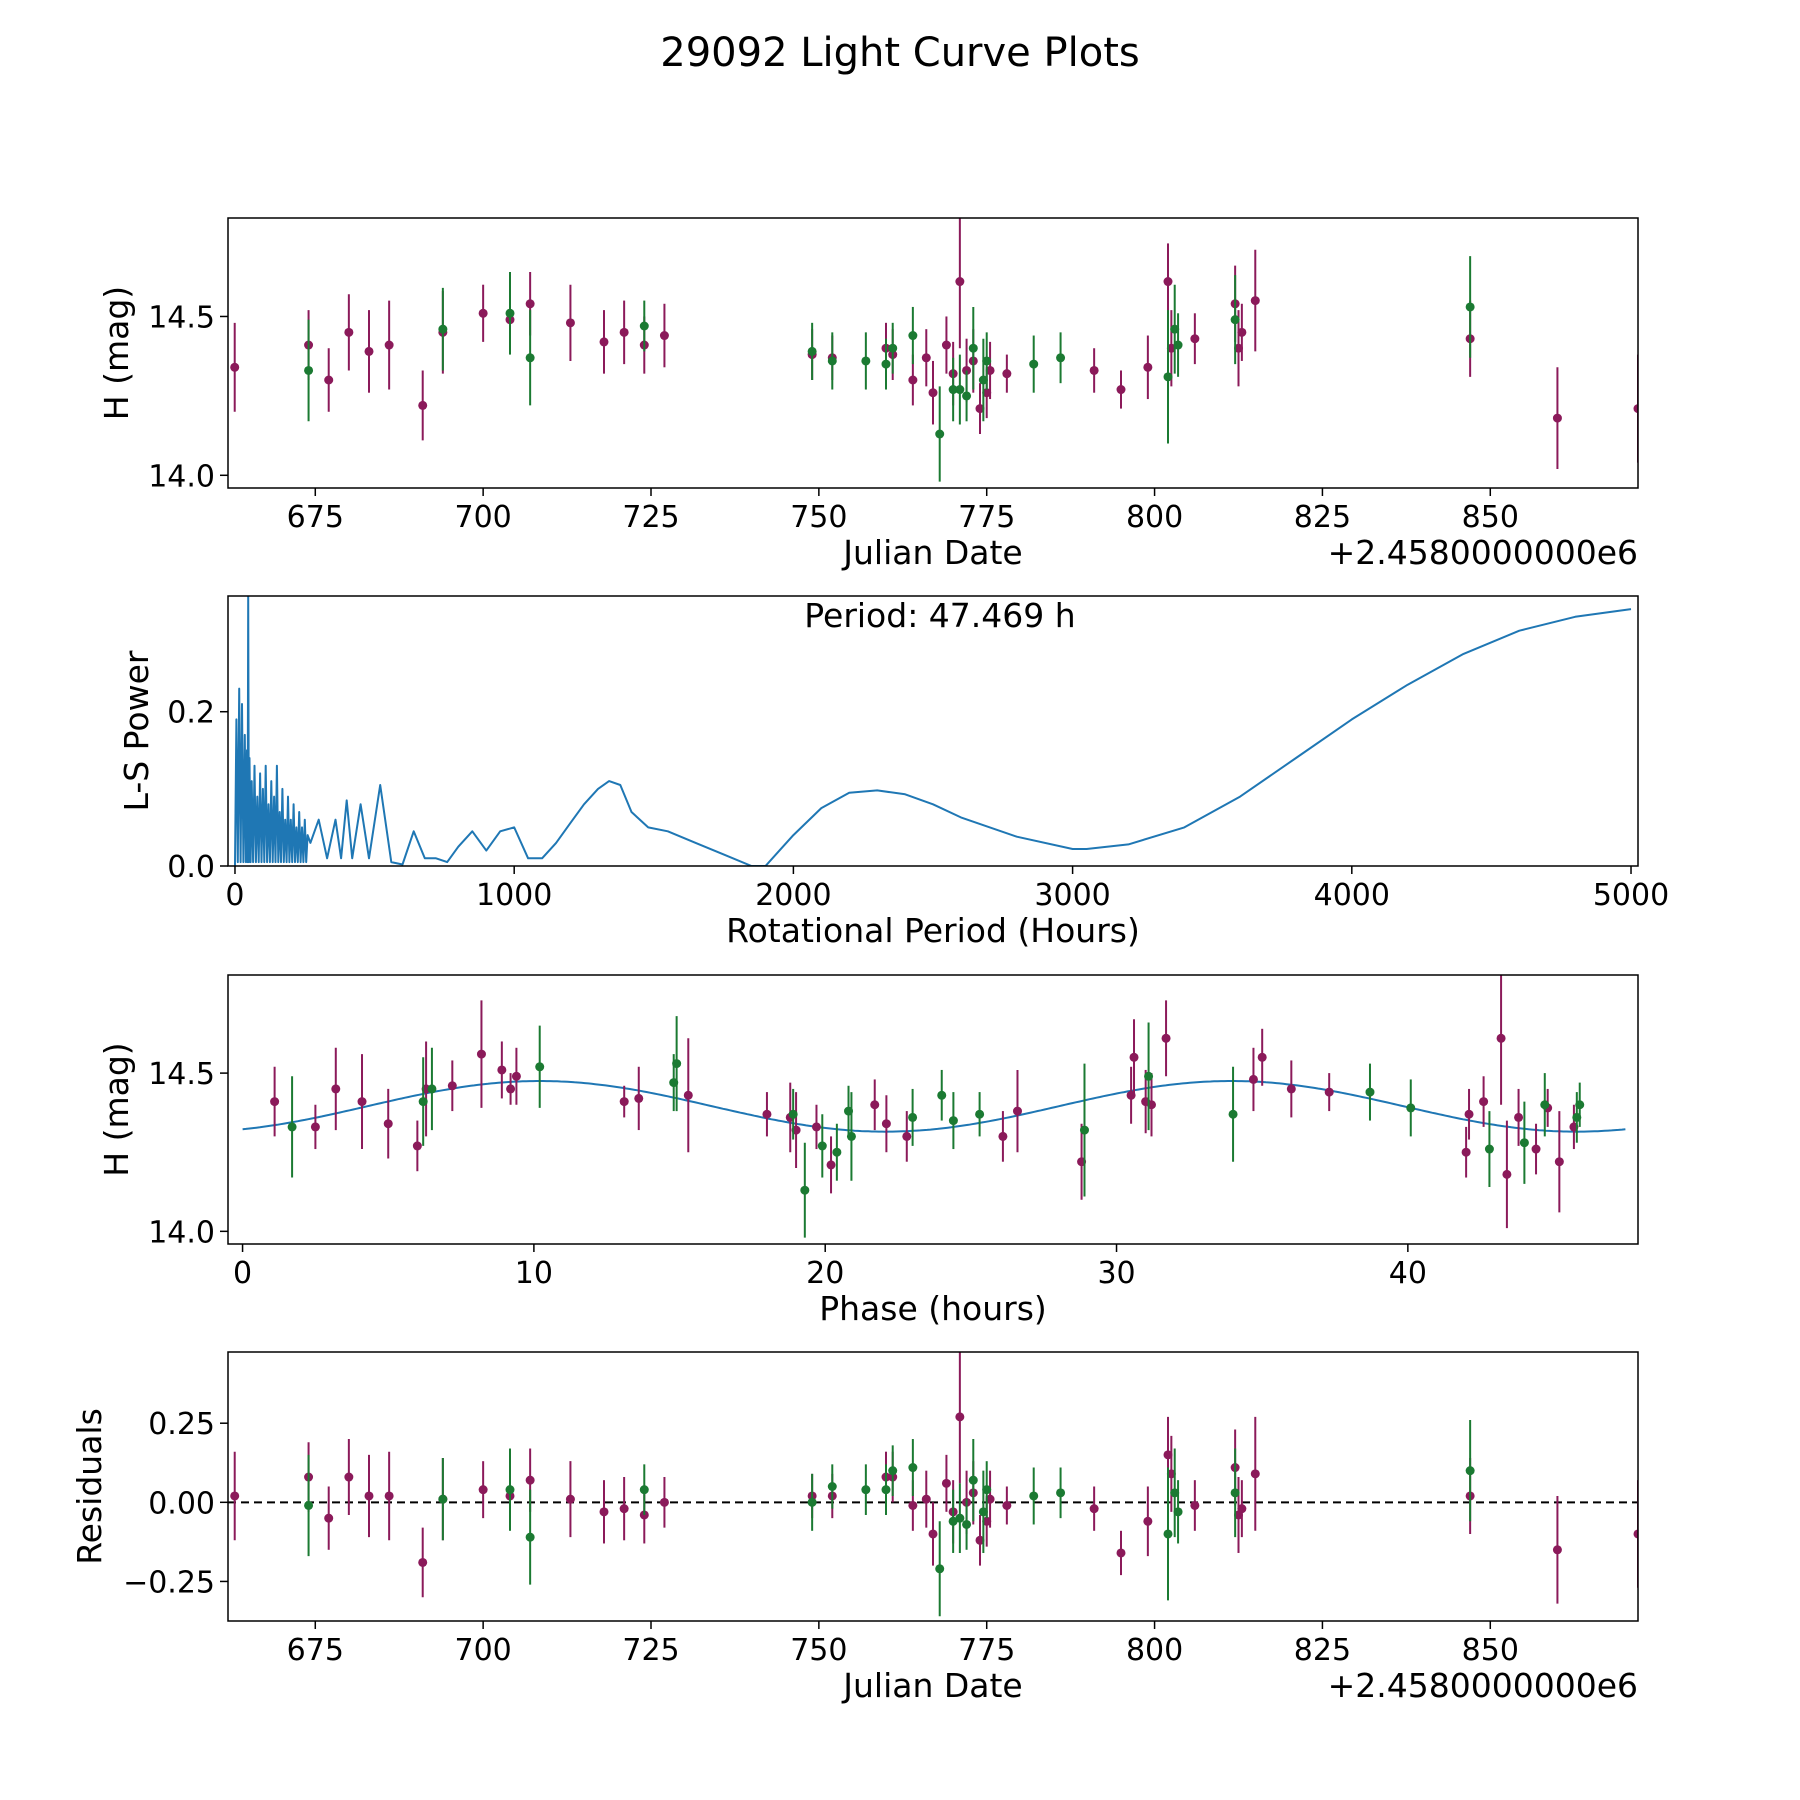 The width and height of the screenshot is (1800, 1800). Describe the element at coordinates (514, 895) in the screenshot. I see `periodogram-xtick-label: 1000` at that location.